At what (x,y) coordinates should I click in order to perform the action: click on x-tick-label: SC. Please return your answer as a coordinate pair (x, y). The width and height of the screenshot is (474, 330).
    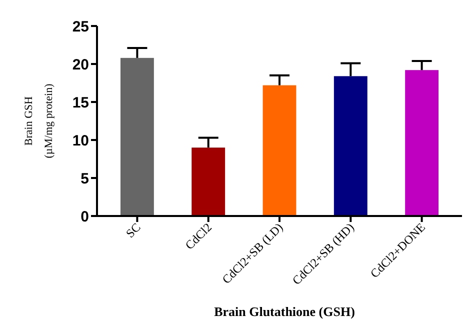
    Looking at the image, I should click on (133, 230).